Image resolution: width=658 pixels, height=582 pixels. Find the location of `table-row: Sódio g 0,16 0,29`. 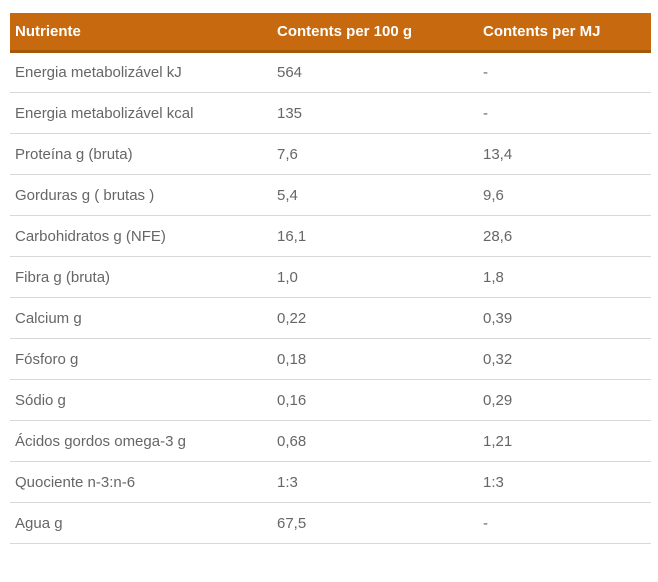

table-row: Sódio g 0,16 0,29 is located at coordinates (330, 400).